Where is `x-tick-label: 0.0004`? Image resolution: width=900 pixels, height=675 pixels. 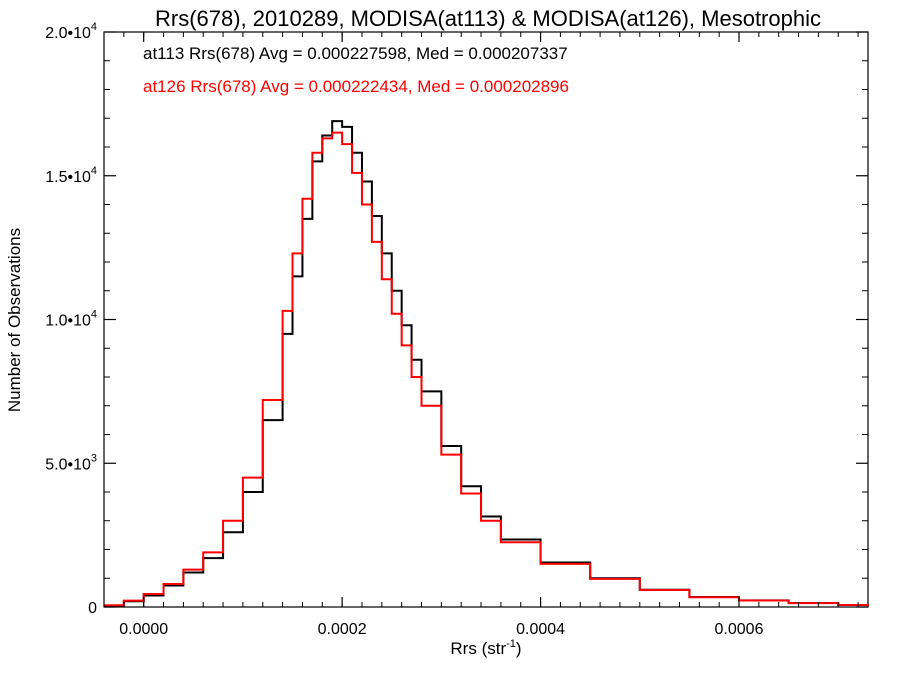 x-tick-label: 0.0004 is located at coordinates (540, 629).